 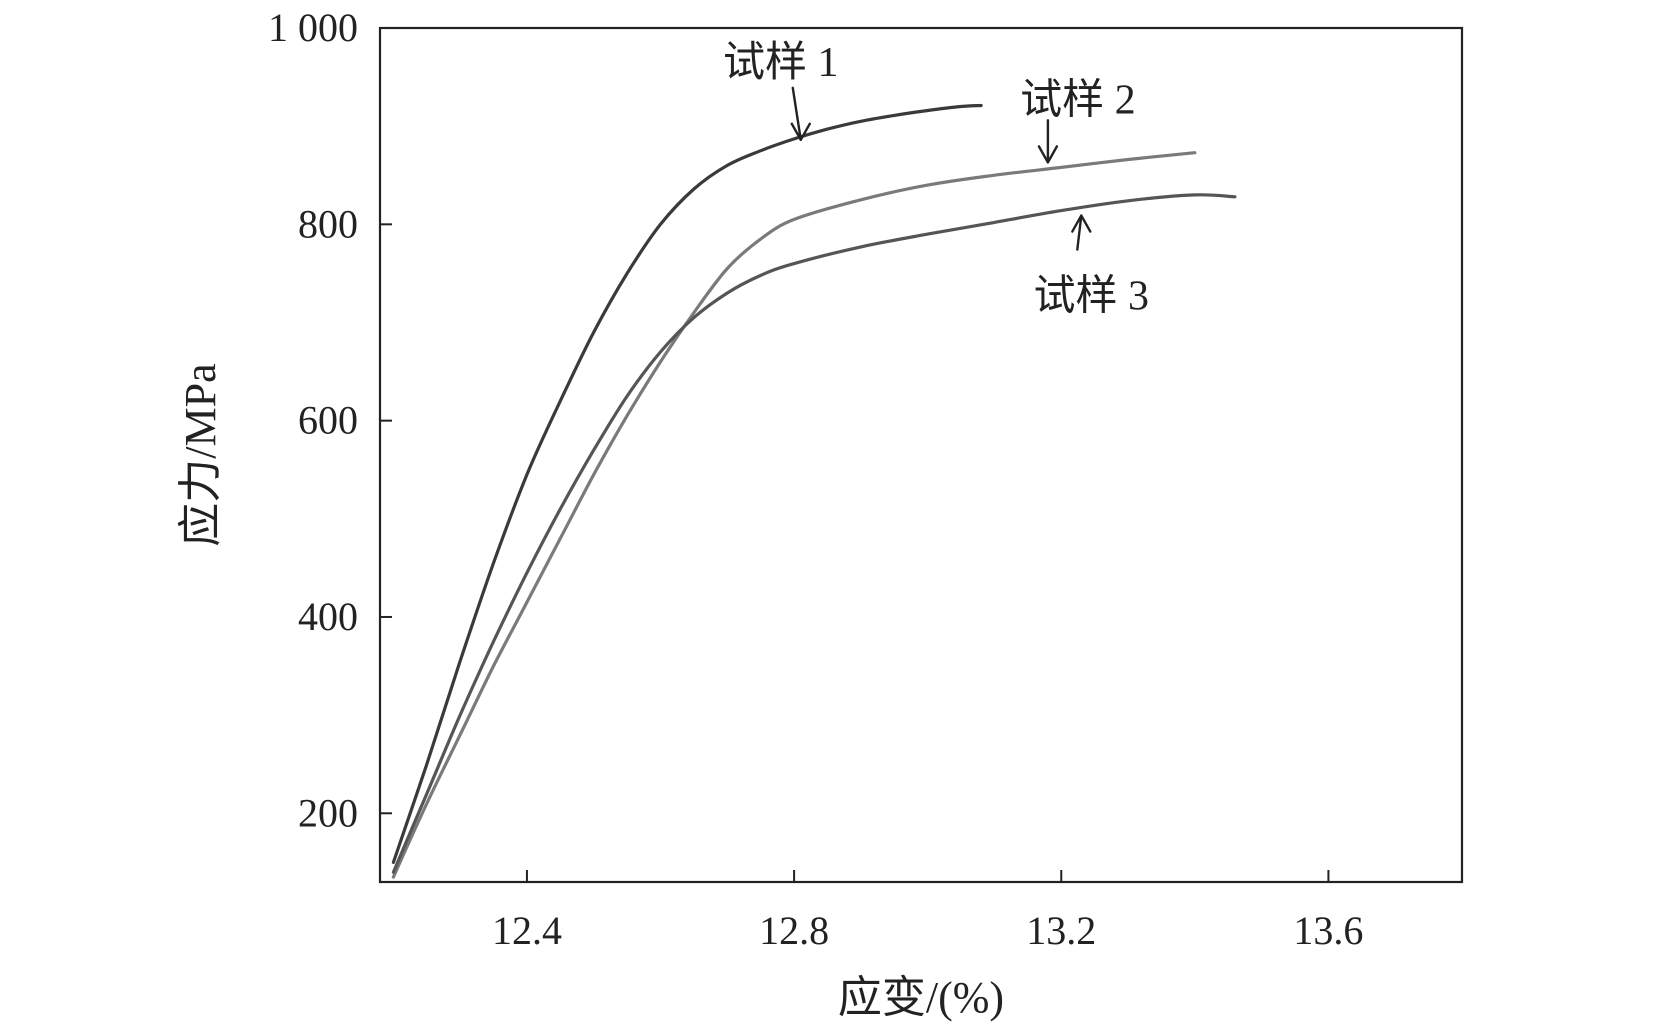 I want to click on y-tick-label: 800, so click(x=328, y=223).